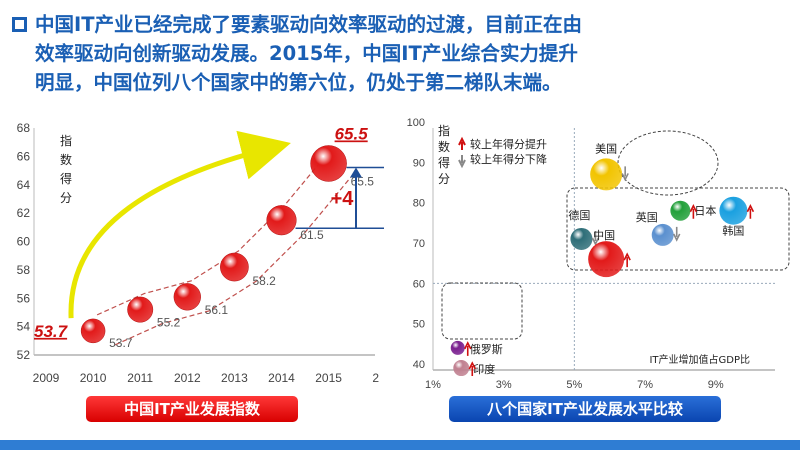  Describe the element at coordinates (281, 378) in the screenshot. I see `x-tick-label: 2014` at that location.